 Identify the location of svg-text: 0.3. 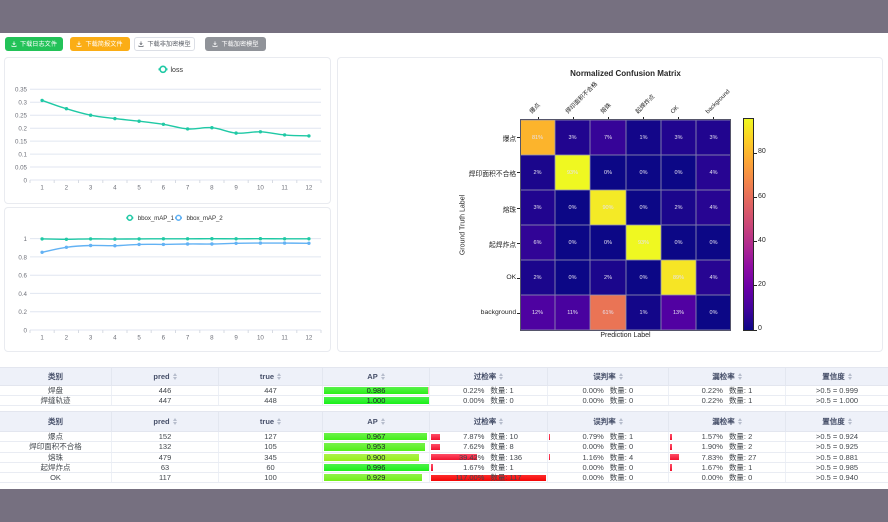
(22, 103).